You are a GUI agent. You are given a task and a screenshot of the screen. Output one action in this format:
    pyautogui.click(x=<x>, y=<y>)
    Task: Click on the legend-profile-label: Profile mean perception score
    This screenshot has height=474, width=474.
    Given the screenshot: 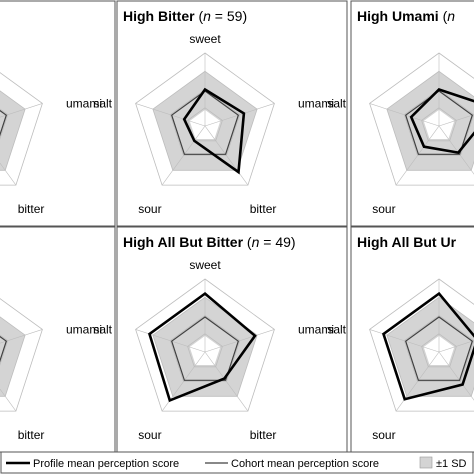 What is the action you would take?
    pyautogui.click(x=106, y=464)
    